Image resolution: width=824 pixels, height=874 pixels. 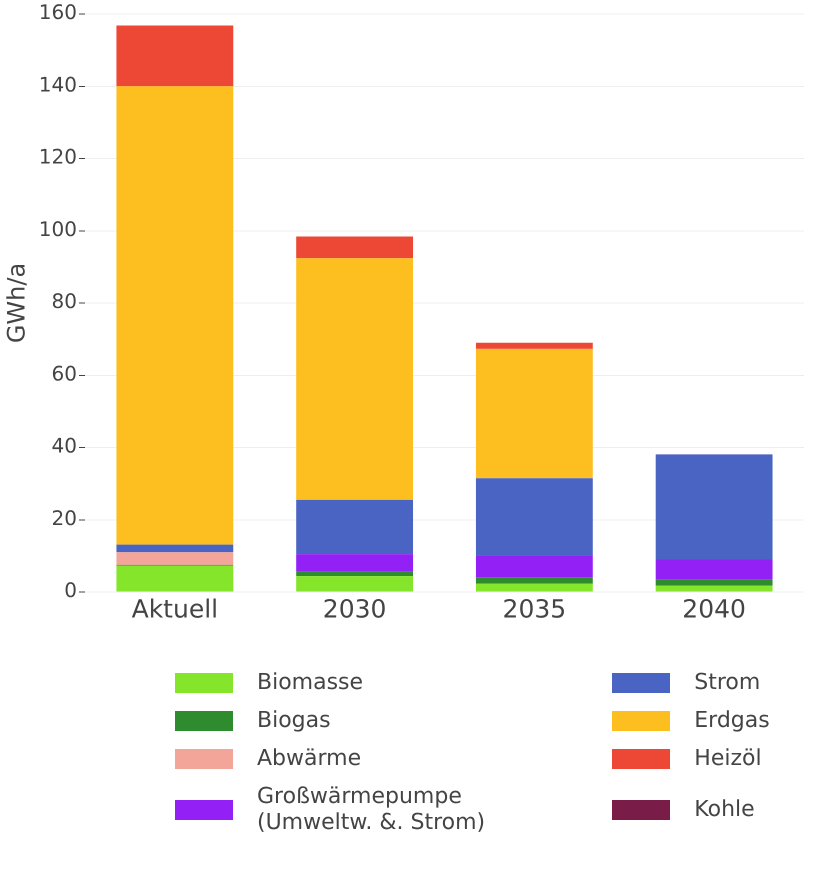 What do you see at coordinates (64, 446) in the screenshot?
I see `y-tick-label: 40` at bounding box center [64, 446].